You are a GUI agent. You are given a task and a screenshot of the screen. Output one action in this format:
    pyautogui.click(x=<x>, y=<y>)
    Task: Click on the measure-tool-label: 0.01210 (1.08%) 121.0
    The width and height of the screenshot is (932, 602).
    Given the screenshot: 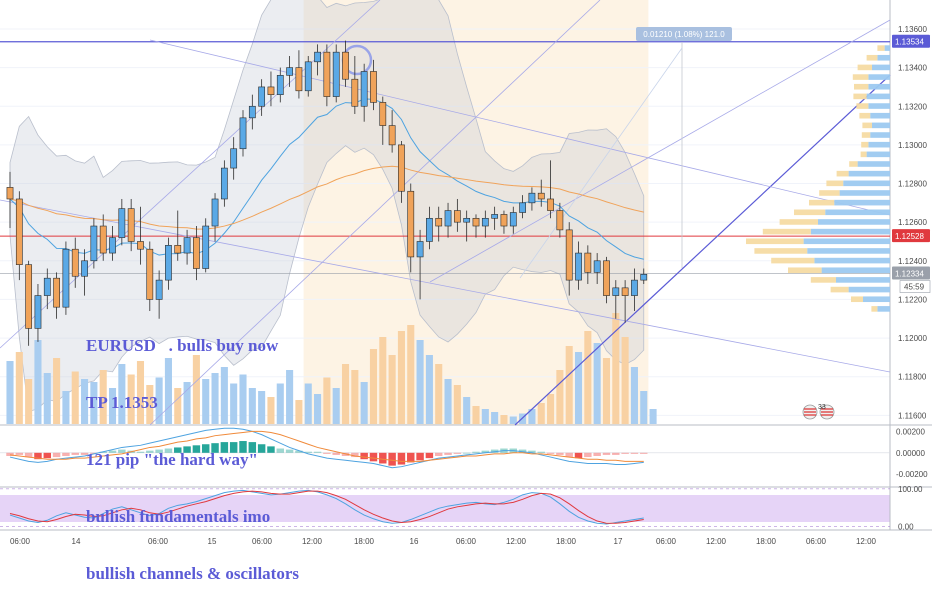 What is the action you would take?
    pyautogui.click(x=684, y=34)
    